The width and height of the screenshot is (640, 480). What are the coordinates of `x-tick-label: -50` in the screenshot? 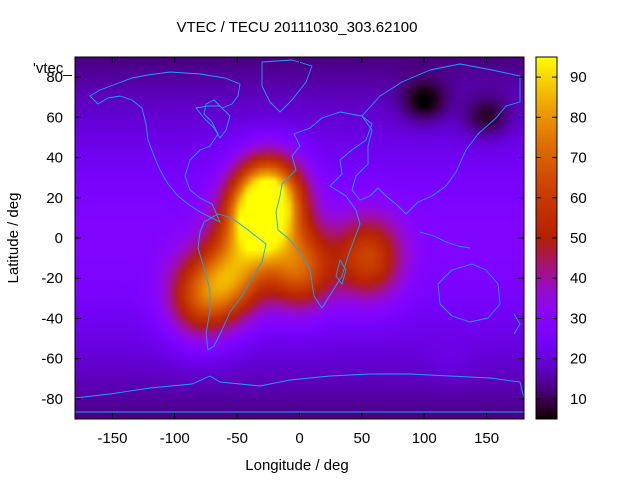 It's located at (237, 438).